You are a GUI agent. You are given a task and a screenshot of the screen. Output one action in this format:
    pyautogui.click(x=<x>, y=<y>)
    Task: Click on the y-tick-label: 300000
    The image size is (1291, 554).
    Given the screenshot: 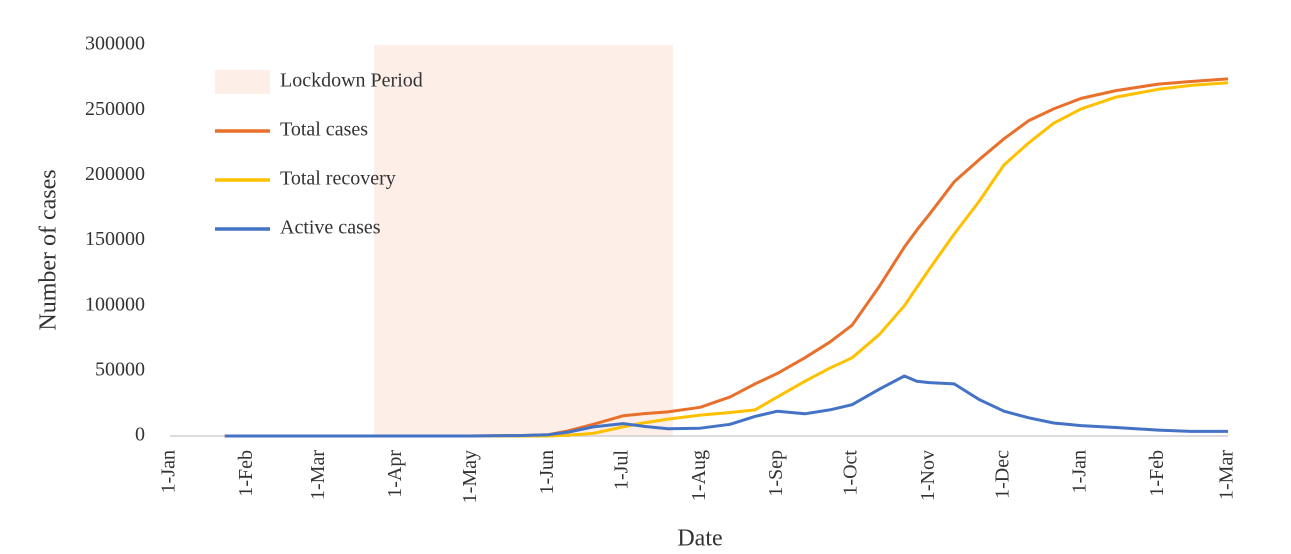 What is the action you would take?
    pyautogui.click(x=115, y=44)
    